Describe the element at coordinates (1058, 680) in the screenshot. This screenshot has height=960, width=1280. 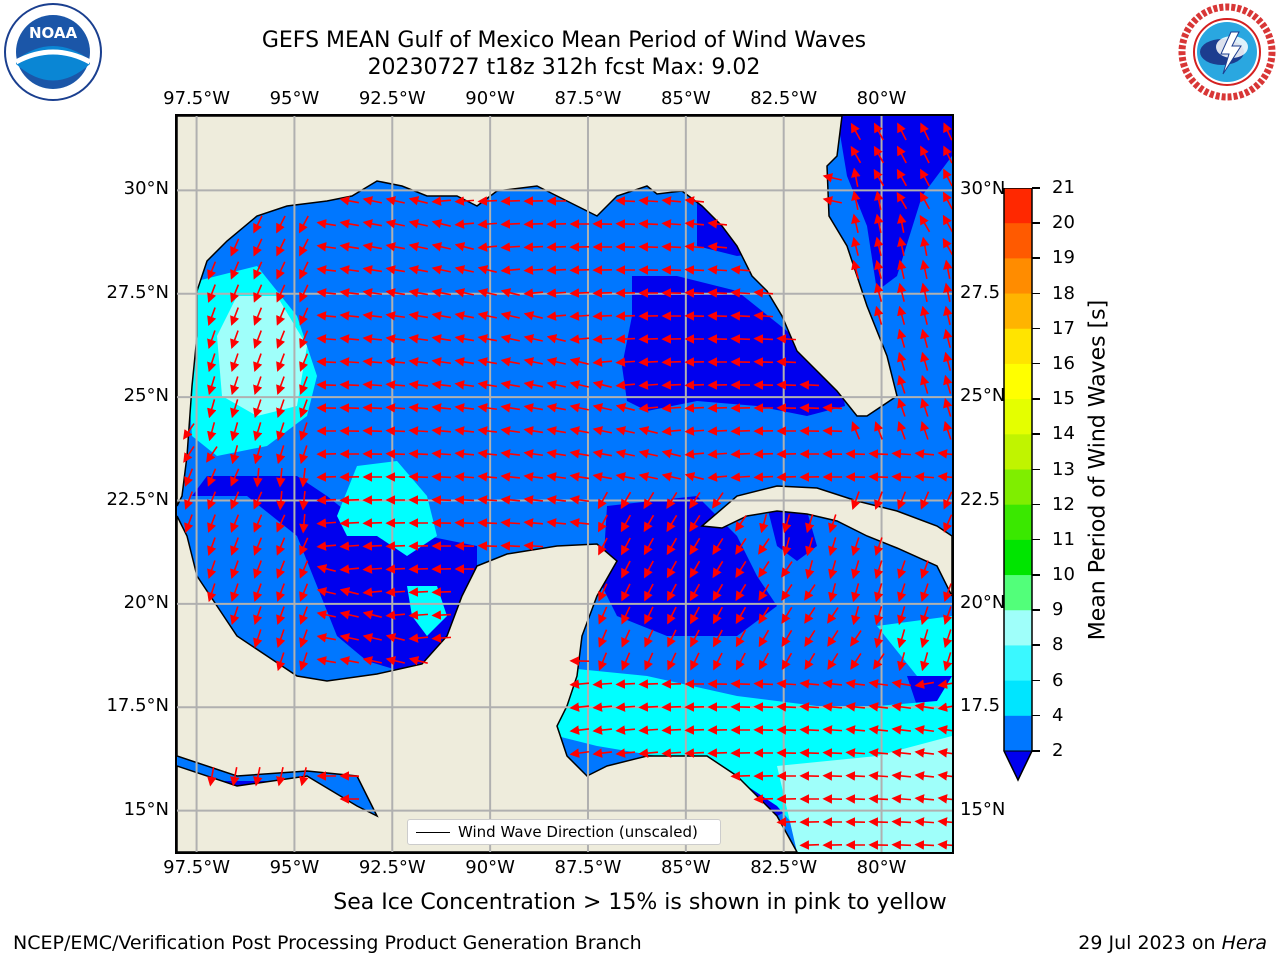
I see `colorbar-tick-label: 6` at that location.